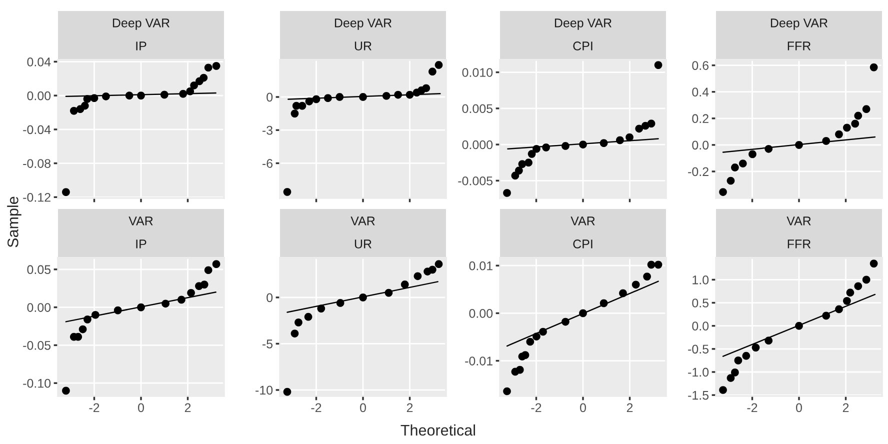  I want to click on y-tick-label: 0.005, so click(477, 109).